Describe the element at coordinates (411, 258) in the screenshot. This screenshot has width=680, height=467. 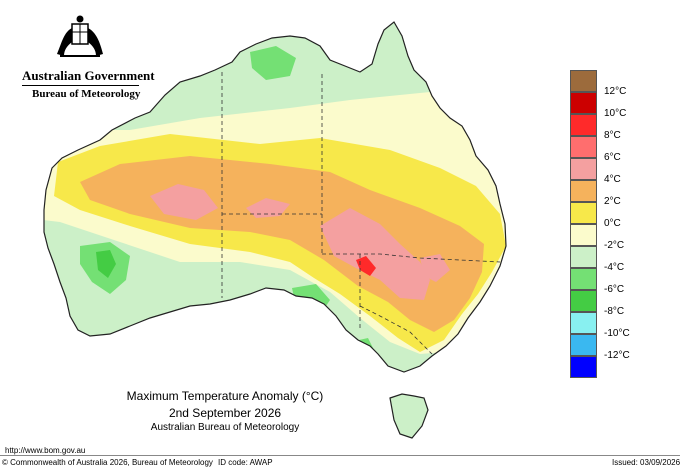
I see `border-qld-nsw` at that location.